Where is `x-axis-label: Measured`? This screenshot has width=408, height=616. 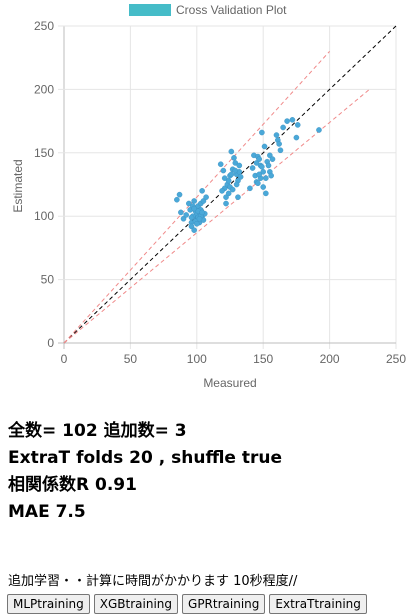
x-axis-label: Measured is located at coordinates (229, 383).